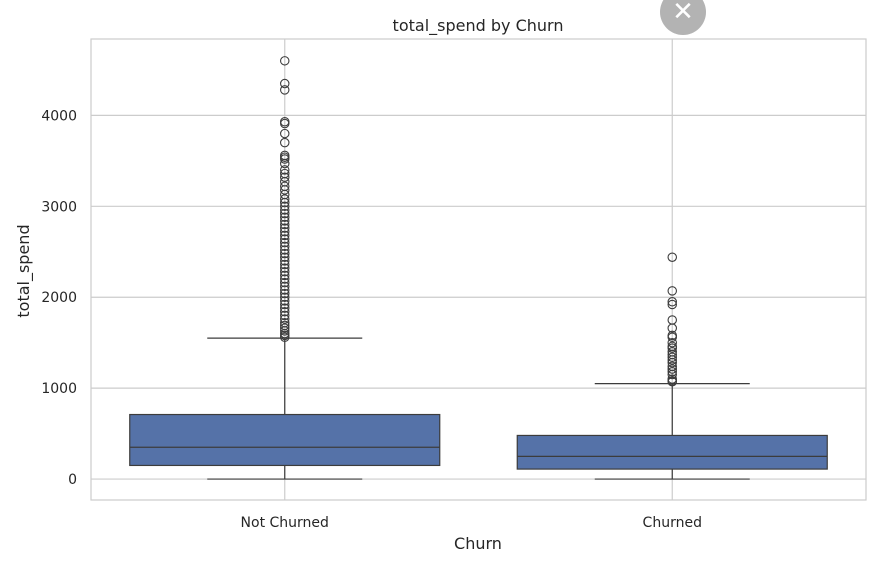 This screenshot has height=566, width=886. I want to click on y-tick-labels: 0 1000 2000 3000 4000, so click(59, 298).